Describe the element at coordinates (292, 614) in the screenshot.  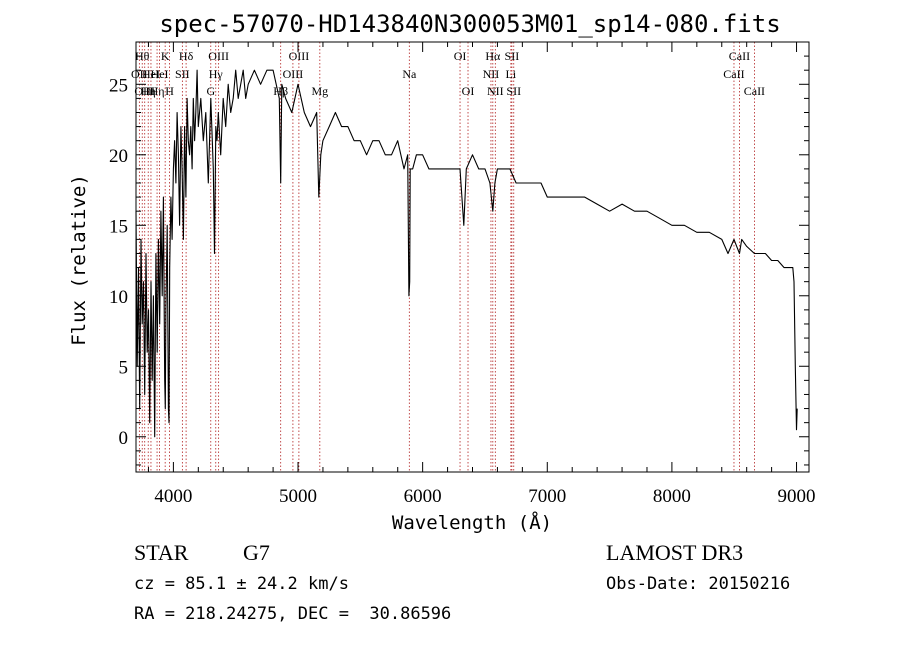
I see `sky-coordinates: RA = 218.24275, DEC = 30.86596` at that location.